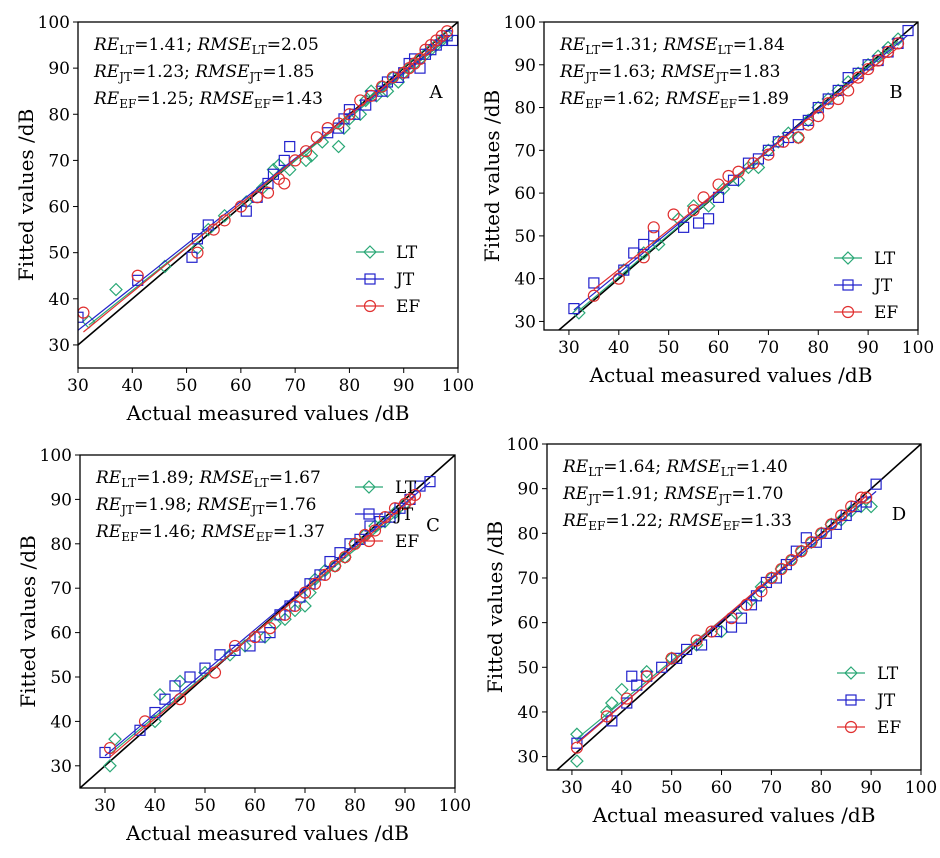 The image size is (940, 858). Describe the element at coordinates (866, 313) in the screenshot. I see `legend-item-EF: EF` at that location.